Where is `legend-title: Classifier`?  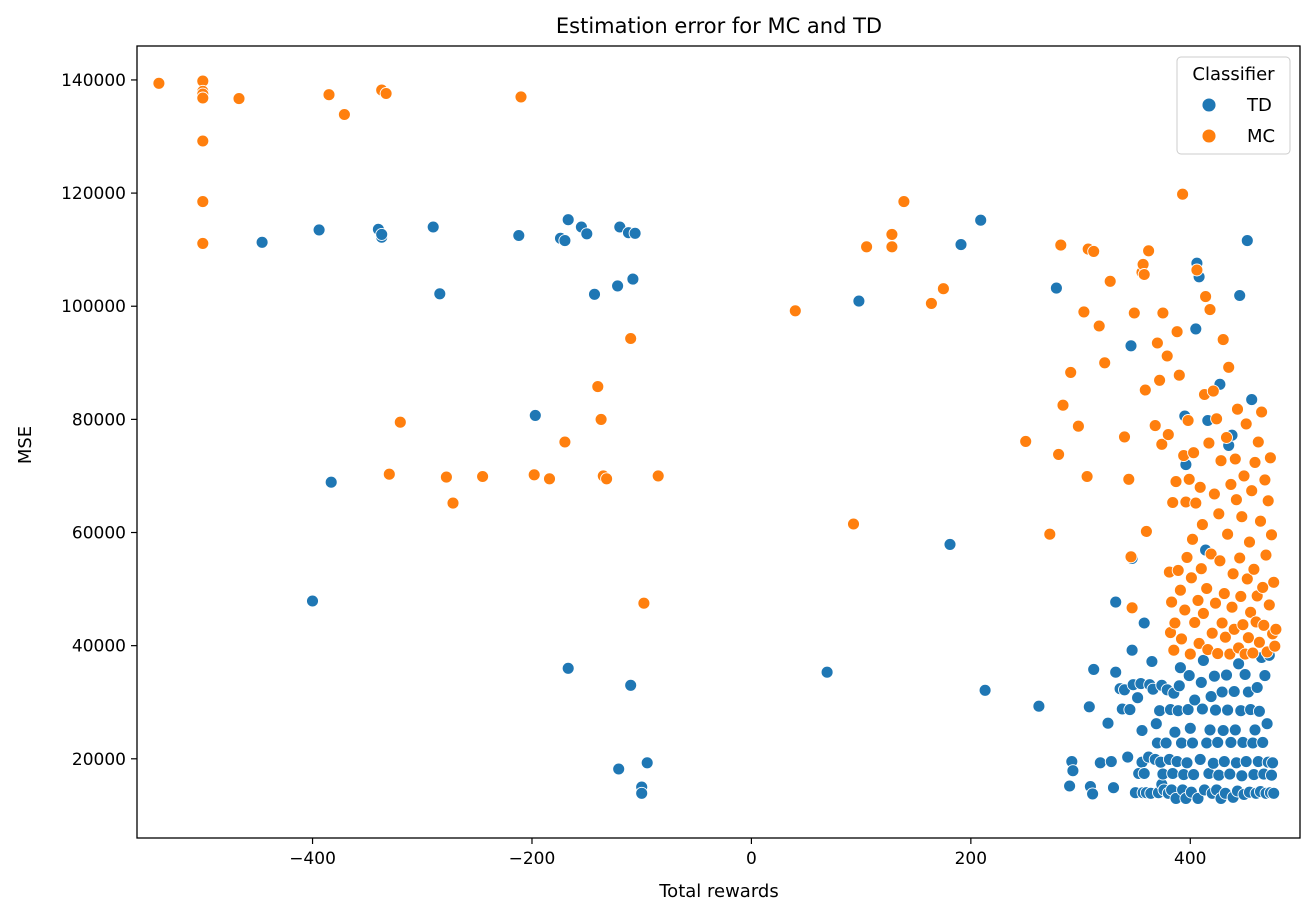 legend-title: Classifier is located at coordinates (1233, 74).